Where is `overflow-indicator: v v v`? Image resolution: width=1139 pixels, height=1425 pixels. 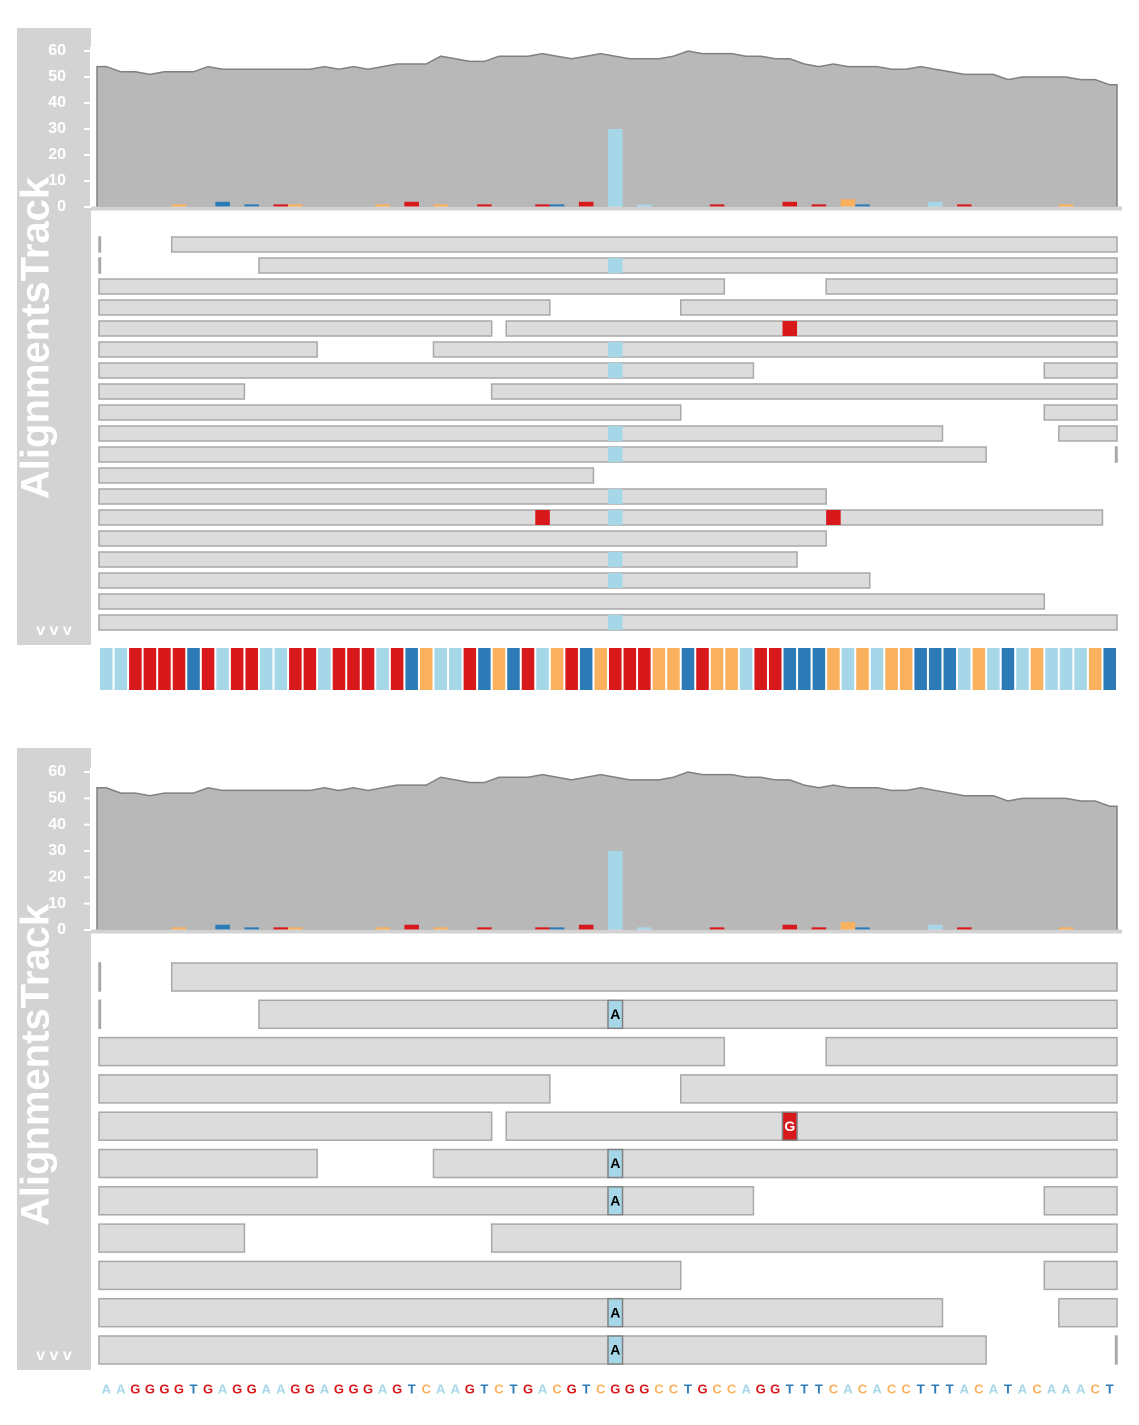
overflow-indicator: v v v is located at coordinates (54, 1355).